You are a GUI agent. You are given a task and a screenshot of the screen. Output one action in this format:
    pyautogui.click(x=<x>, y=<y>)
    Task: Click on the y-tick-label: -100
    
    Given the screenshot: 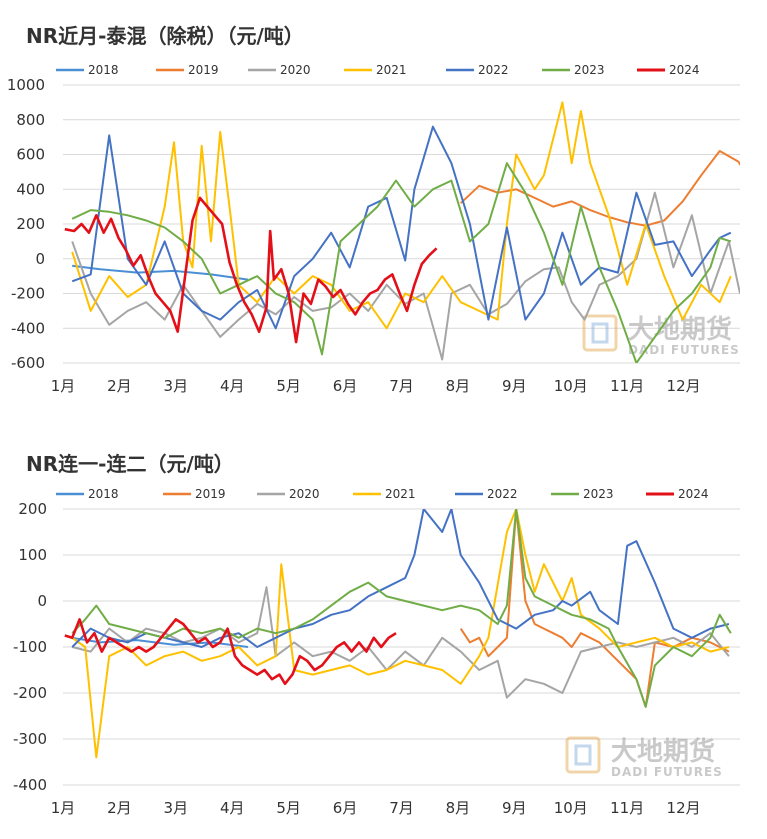 What is the action you would take?
    pyautogui.click(x=30, y=647)
    